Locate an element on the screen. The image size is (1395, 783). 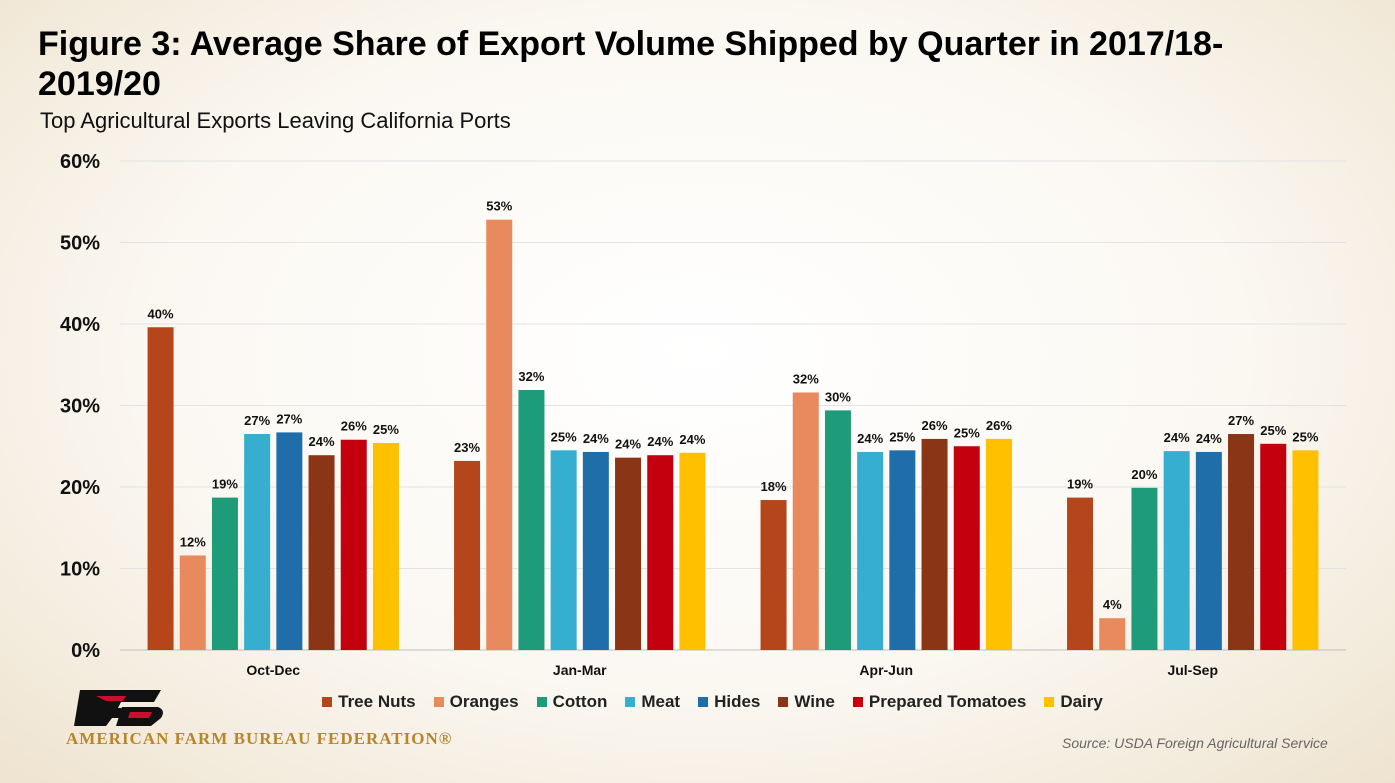
legend-label: Hides is located at coordinates (737, 701).